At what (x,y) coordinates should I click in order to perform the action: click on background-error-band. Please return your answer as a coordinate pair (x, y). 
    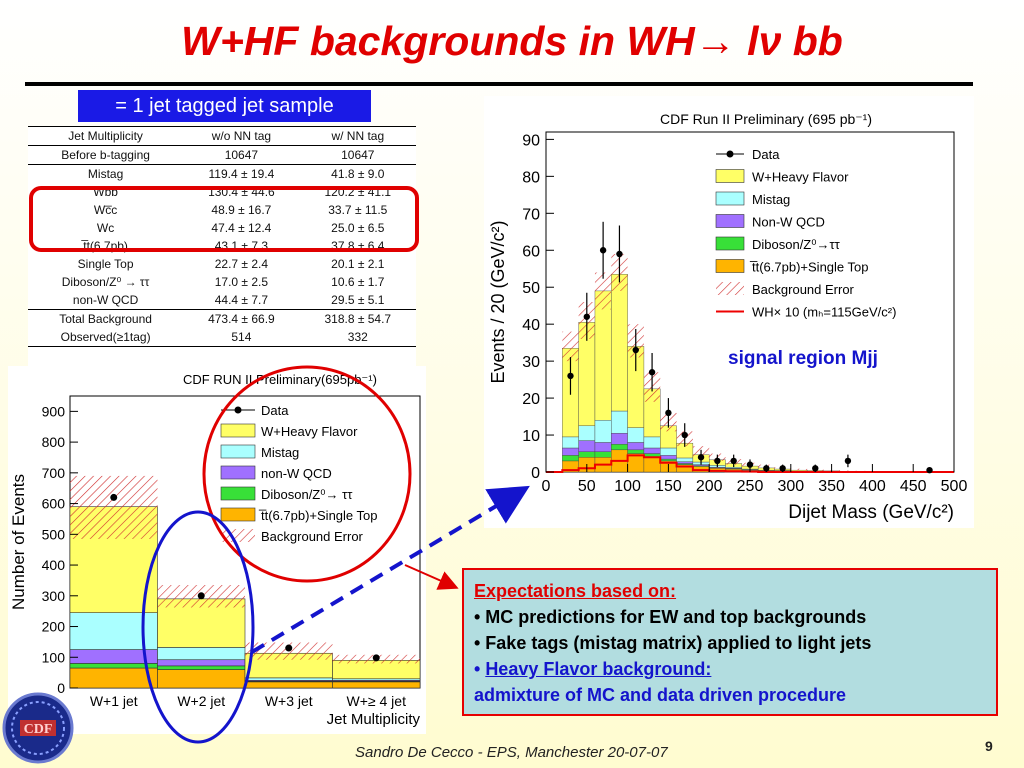
    Looking at the image, I should click on (114, 507).